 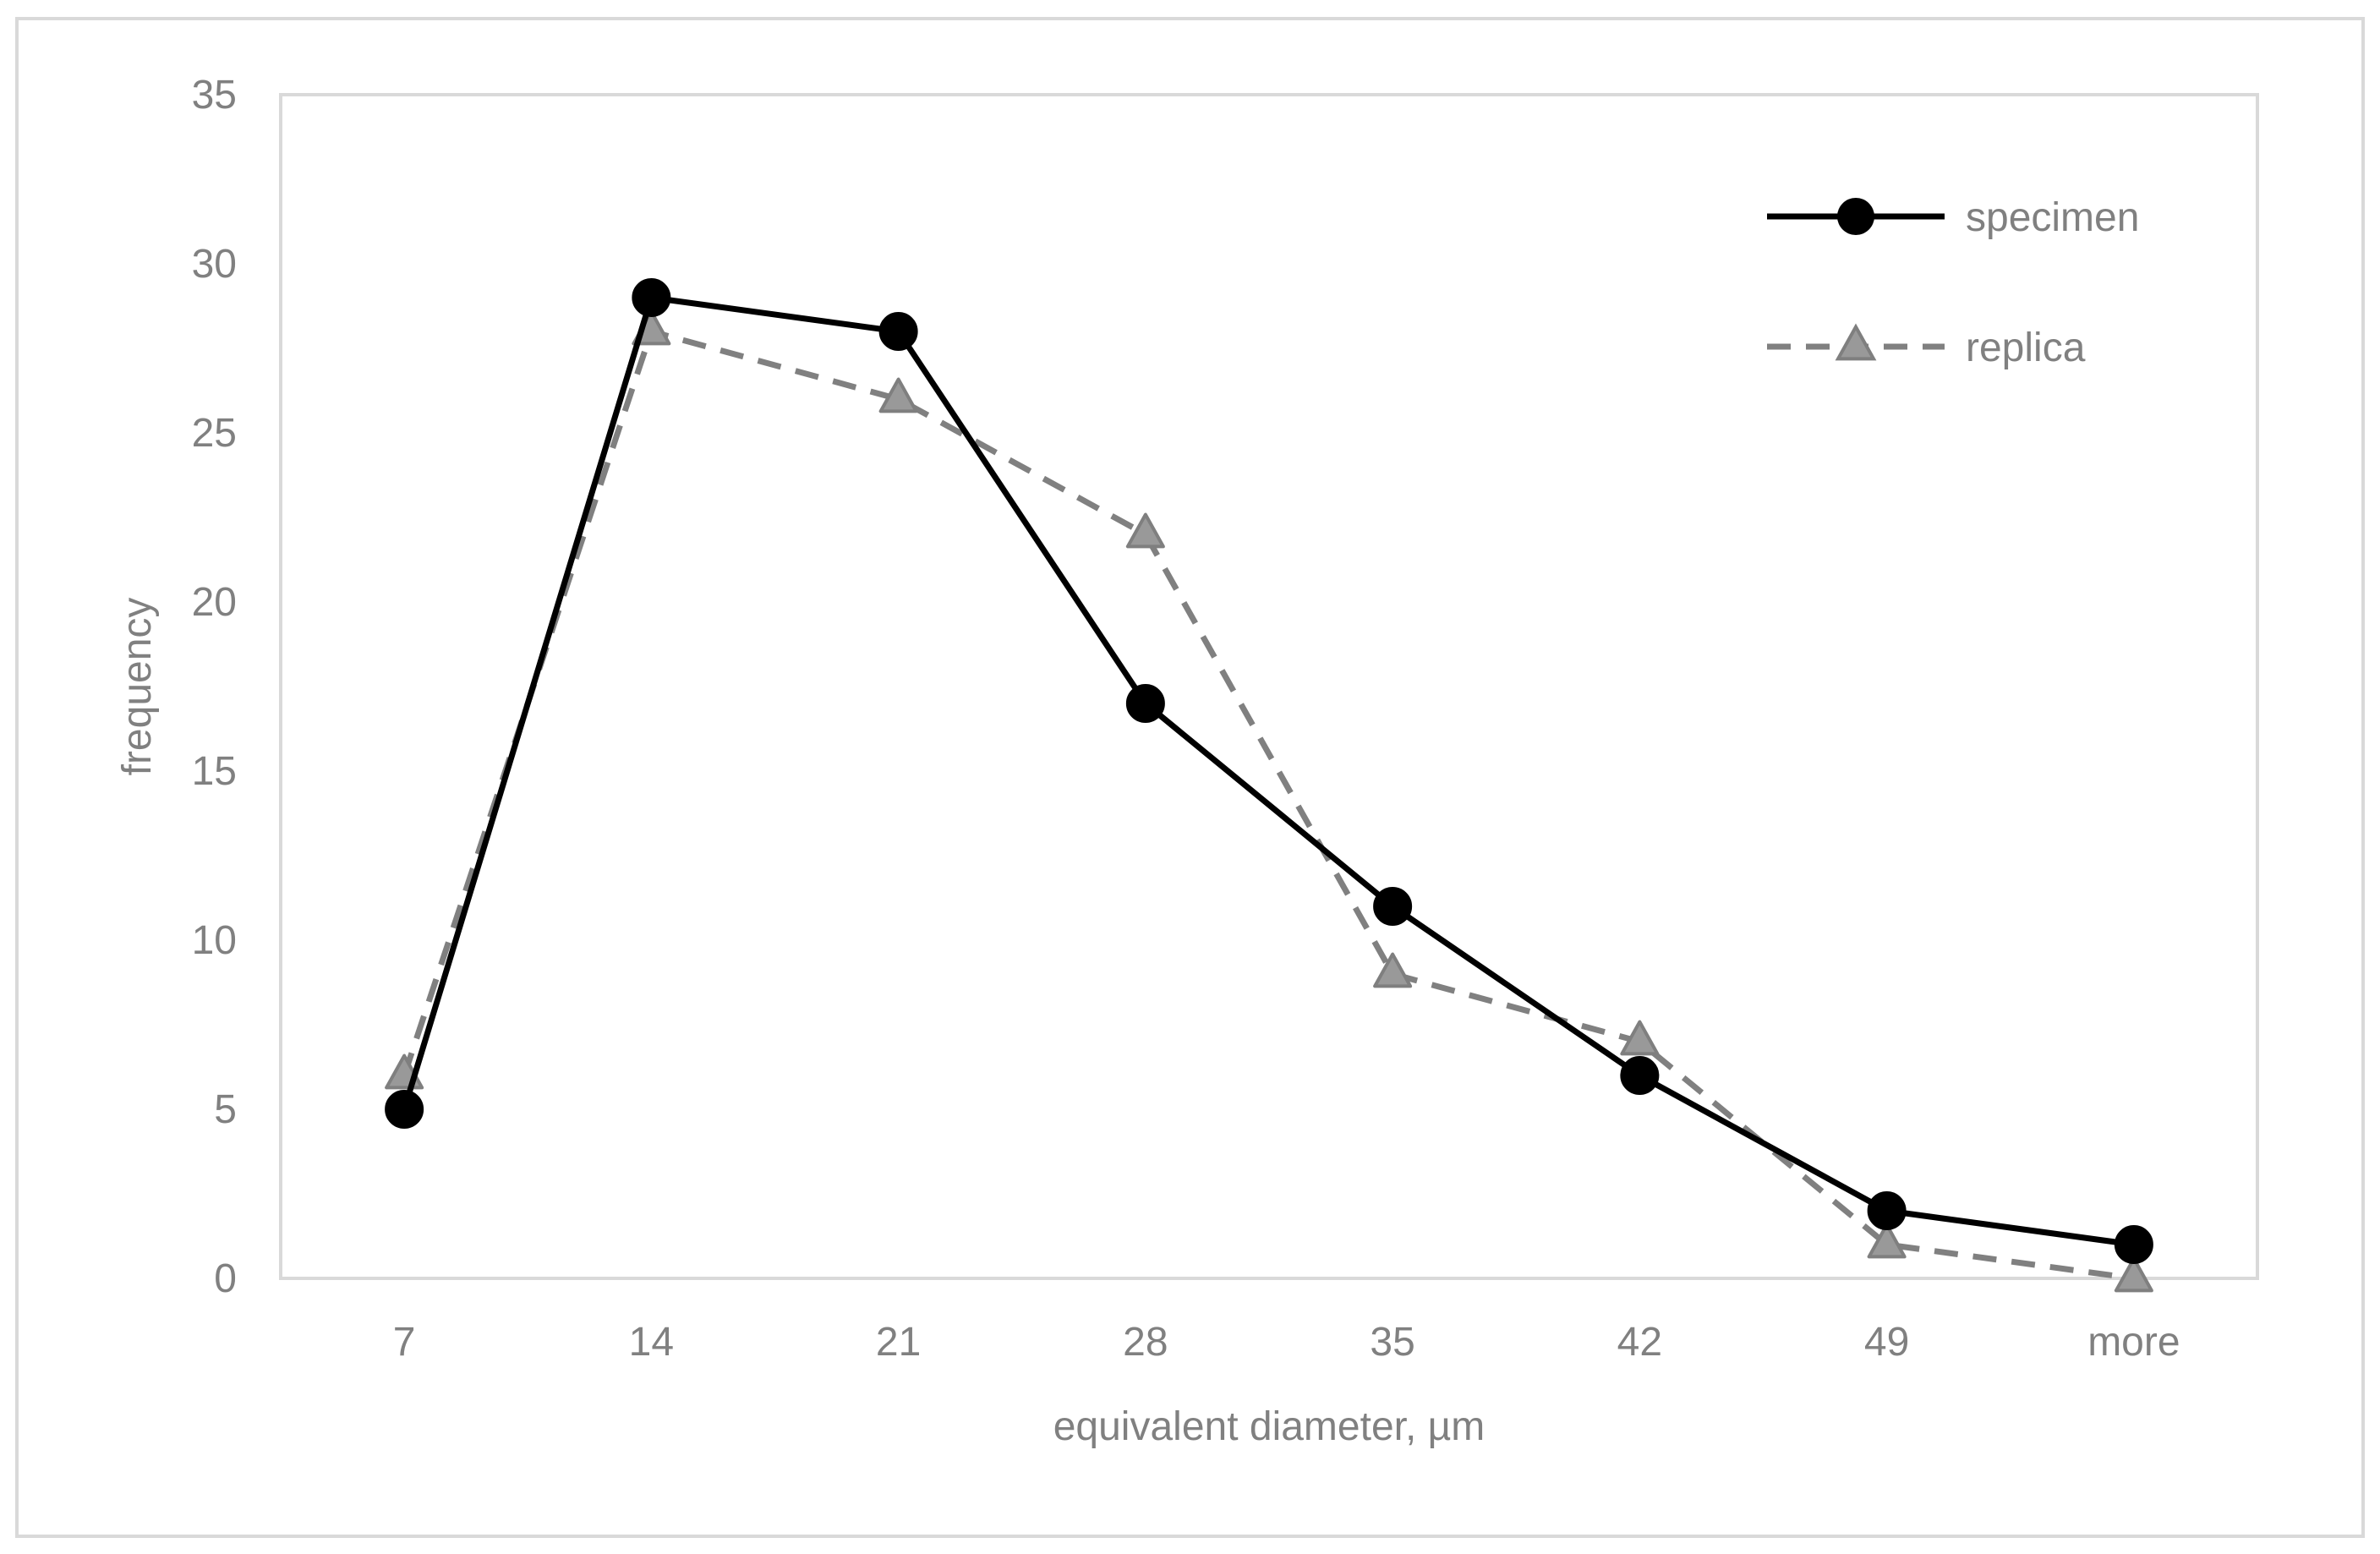 I want to click on y-tick-label: 5, so click(x=225, y=1109).